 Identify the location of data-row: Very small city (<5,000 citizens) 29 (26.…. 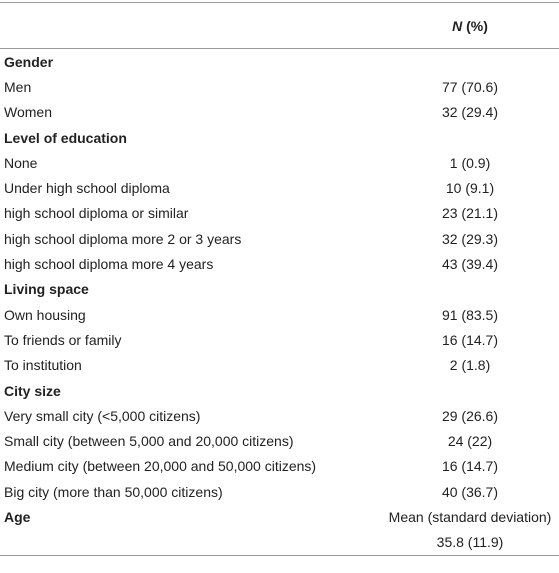
(279, 415).